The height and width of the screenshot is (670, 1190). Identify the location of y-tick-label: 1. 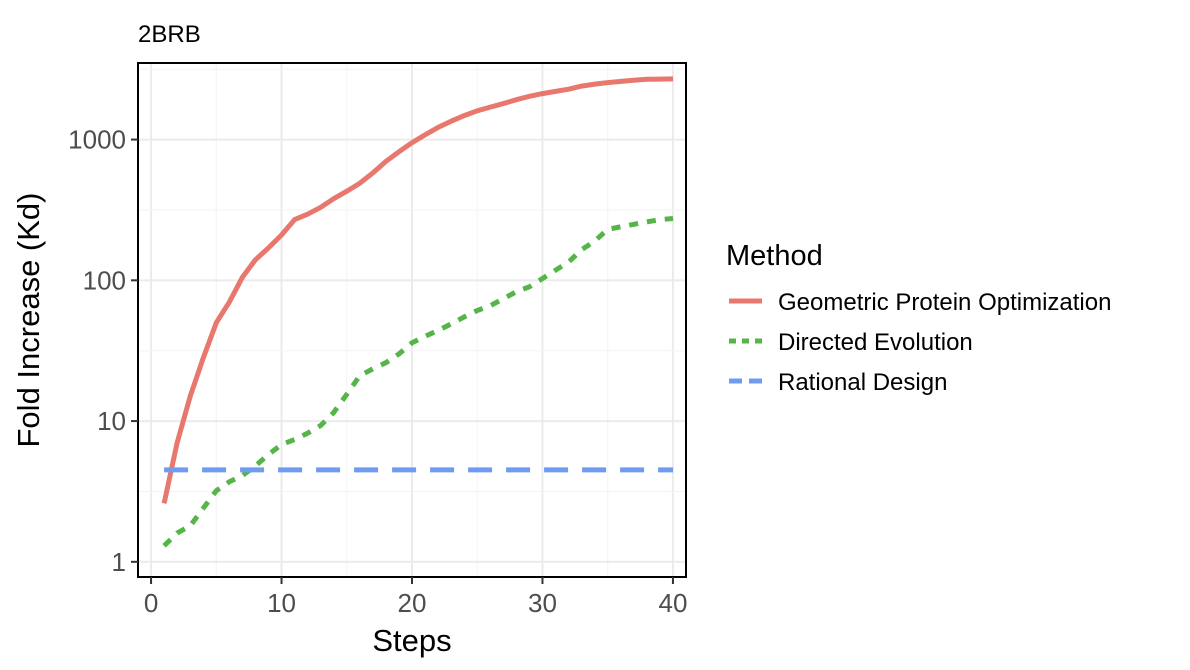
(119, 562).